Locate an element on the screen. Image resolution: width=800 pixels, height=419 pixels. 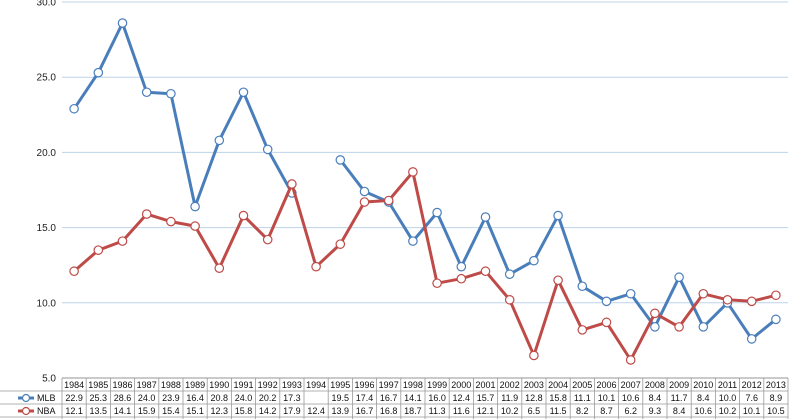
data-label-nba: 8.4 is located at coordinates (679, 411).